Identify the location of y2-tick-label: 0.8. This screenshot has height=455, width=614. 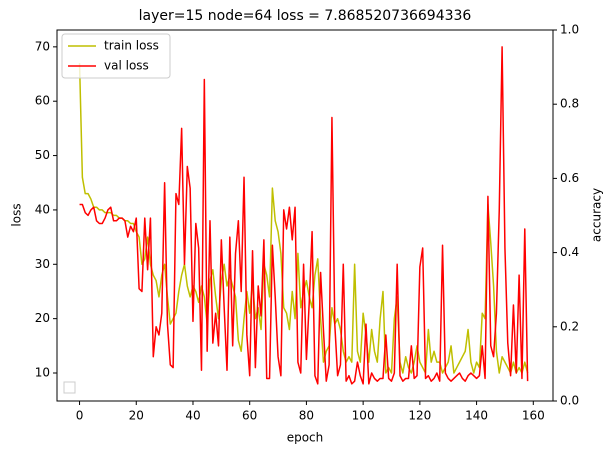
(569, 104).